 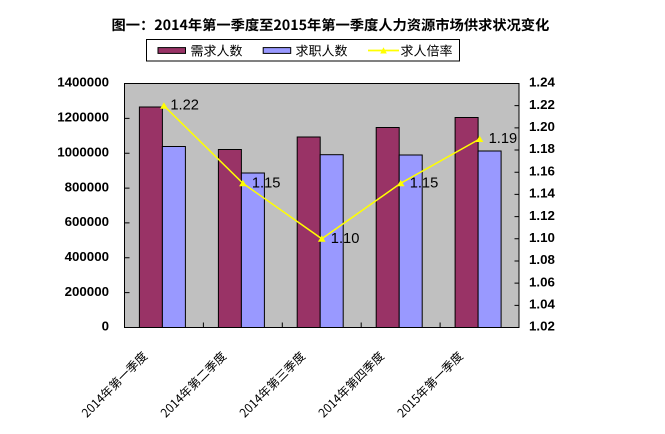 What do you see at coordinates (542, 259) in the screenshot?
I see `svg-text: 1.08` at bounding box center [542, 259].